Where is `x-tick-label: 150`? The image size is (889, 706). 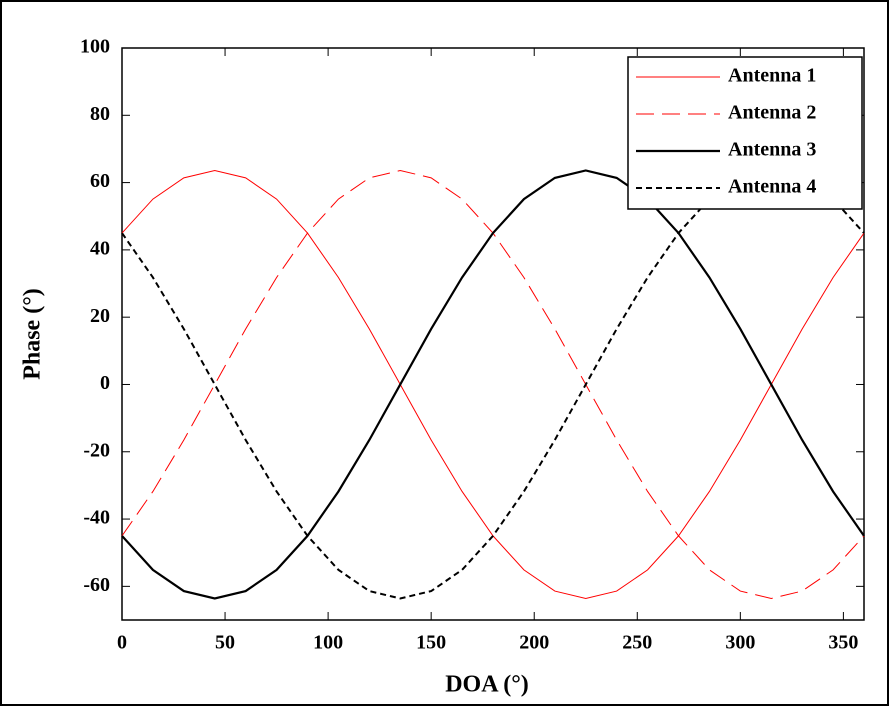
x-tick-label: 150 is located at coordinates (431, 643).